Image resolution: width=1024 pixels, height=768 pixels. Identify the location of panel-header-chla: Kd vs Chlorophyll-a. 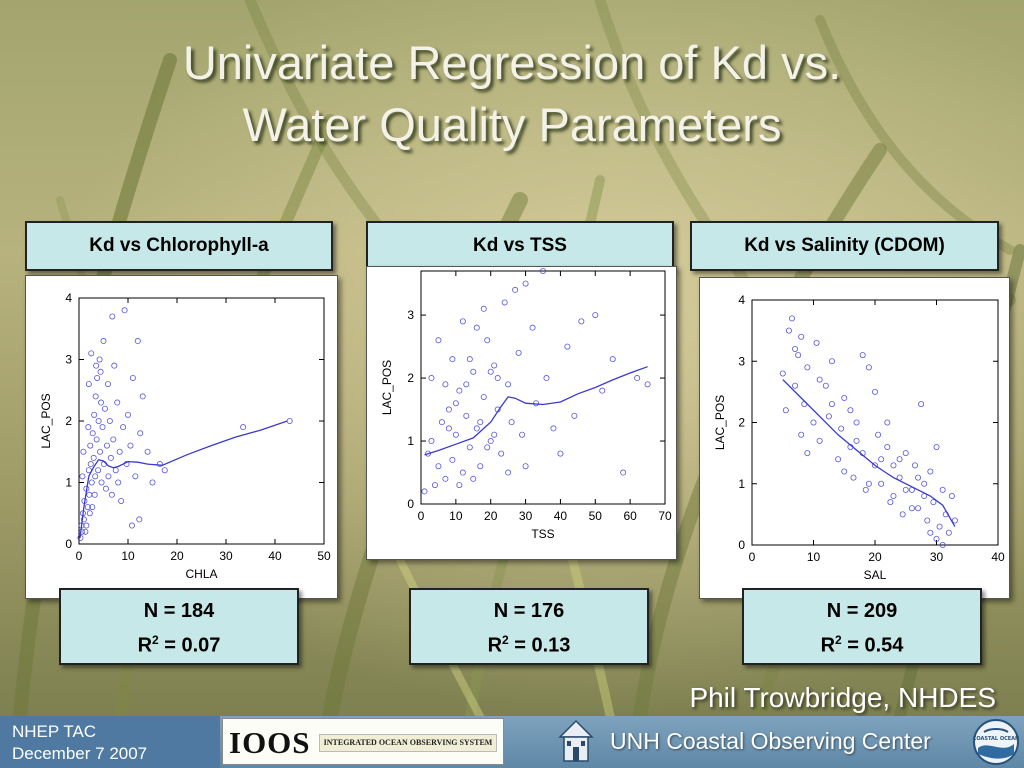
(179, 246).